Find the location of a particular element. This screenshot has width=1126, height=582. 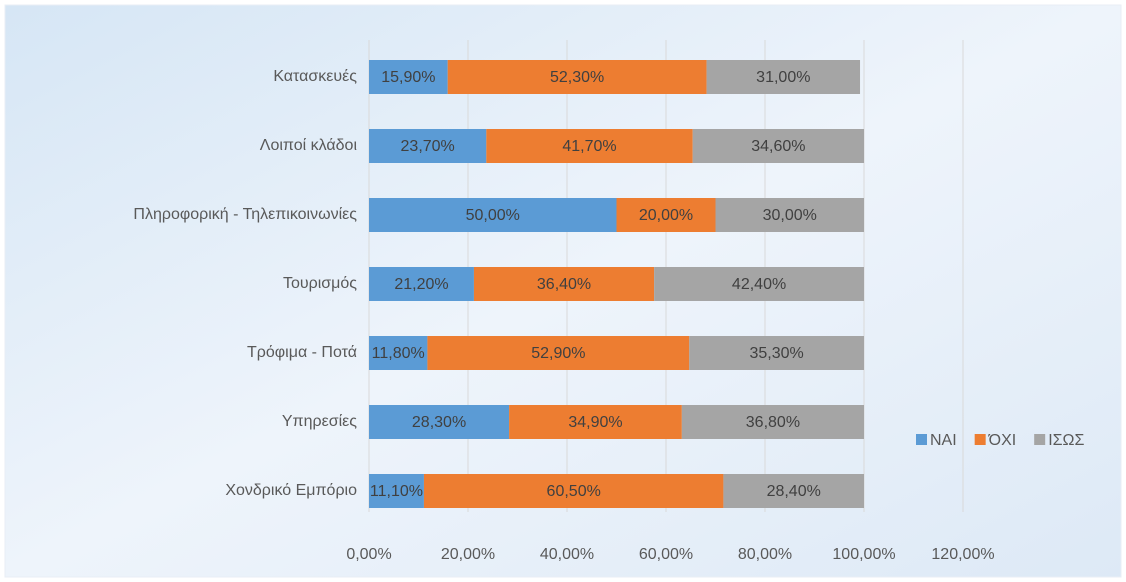

data-label: 11,80% is located at coordinates (398, 353).